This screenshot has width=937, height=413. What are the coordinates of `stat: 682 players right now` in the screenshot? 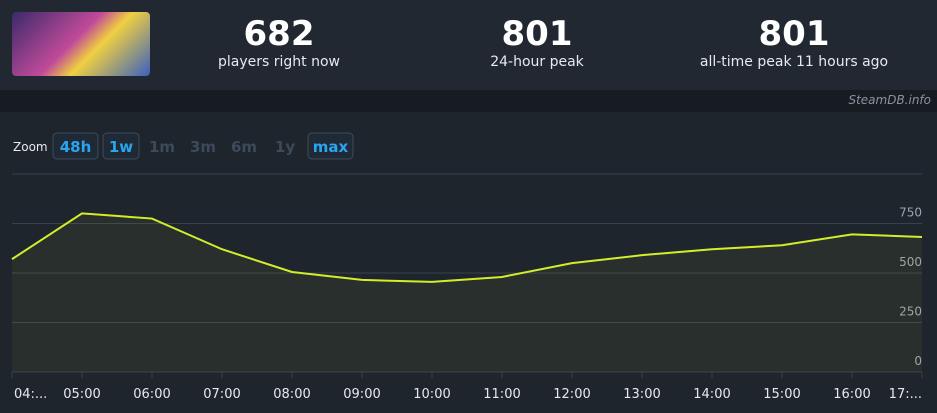 It's located at (279, 42).